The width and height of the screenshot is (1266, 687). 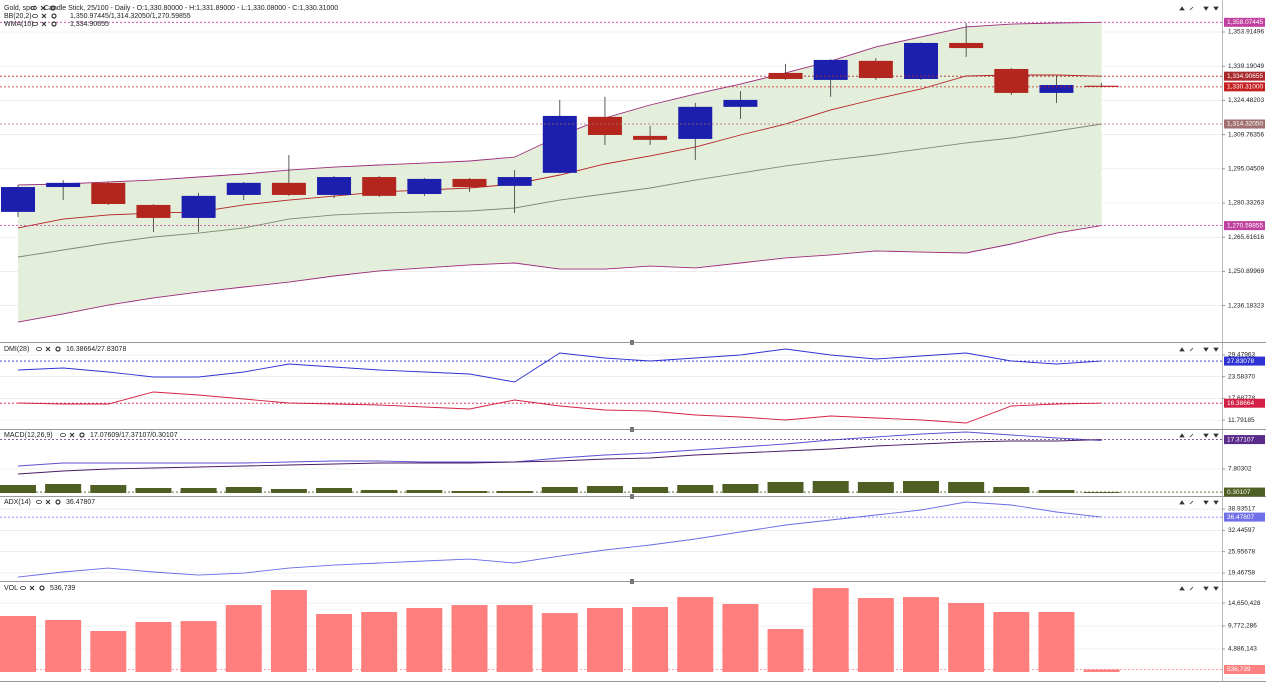 I want to click on marker-label: 1,334.90655, so click(x=1245, y=76).